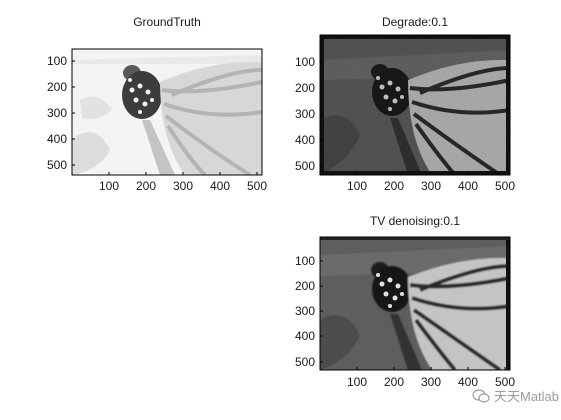  Describe the element at coordinates (527, 396) in the screenshot. I see `watermark-text: 天天Matlab` at that location.